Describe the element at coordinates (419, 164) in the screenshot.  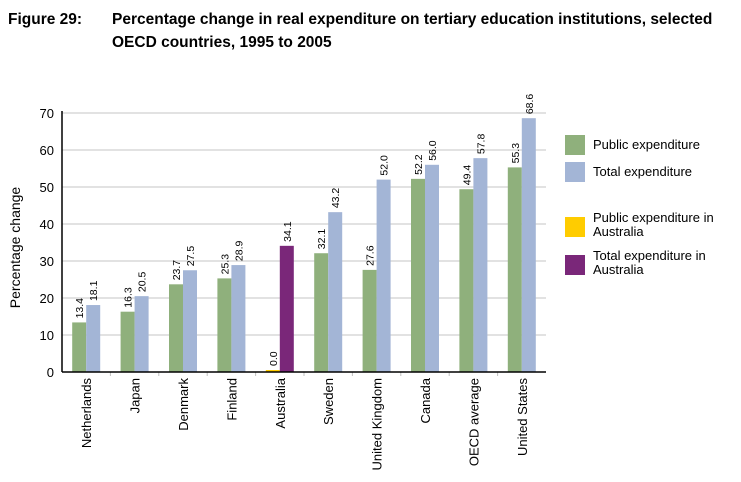
I see `bar-value-label: 52.2` at that location.